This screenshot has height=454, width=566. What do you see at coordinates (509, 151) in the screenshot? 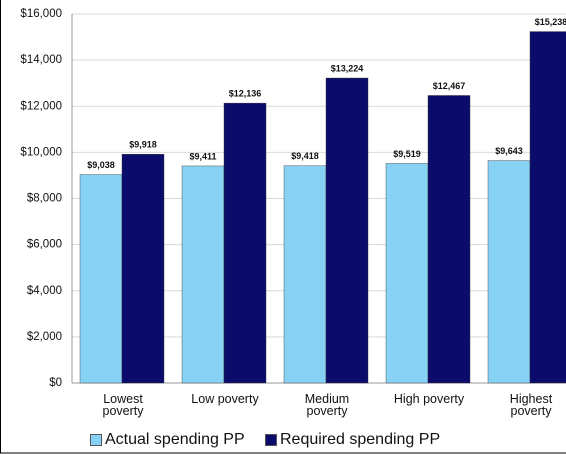
I see `value-label: $9,643` at bounding box center [509, 151].